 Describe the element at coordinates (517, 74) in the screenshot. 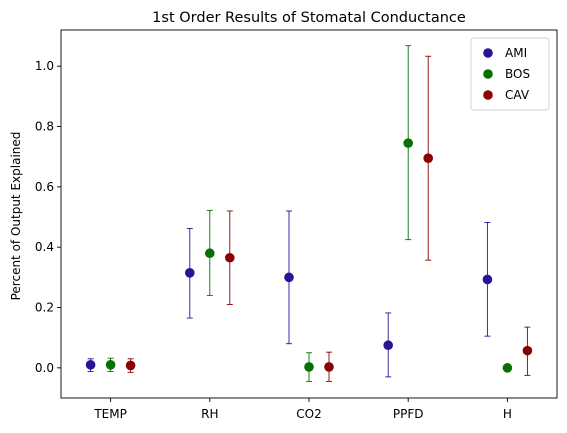

I see `legend-label: BOS` at that location.